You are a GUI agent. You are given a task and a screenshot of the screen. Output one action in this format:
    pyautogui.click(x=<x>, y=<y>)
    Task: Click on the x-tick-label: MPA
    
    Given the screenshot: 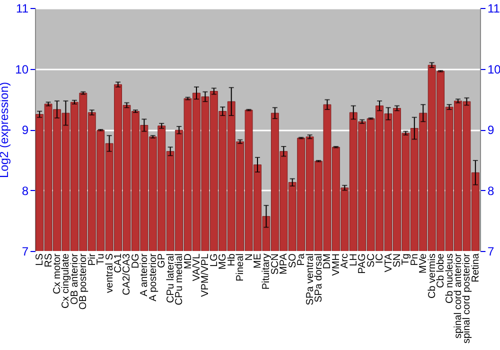 What is the action you would take?
    pyautogui.click(x=284, y=263)
    